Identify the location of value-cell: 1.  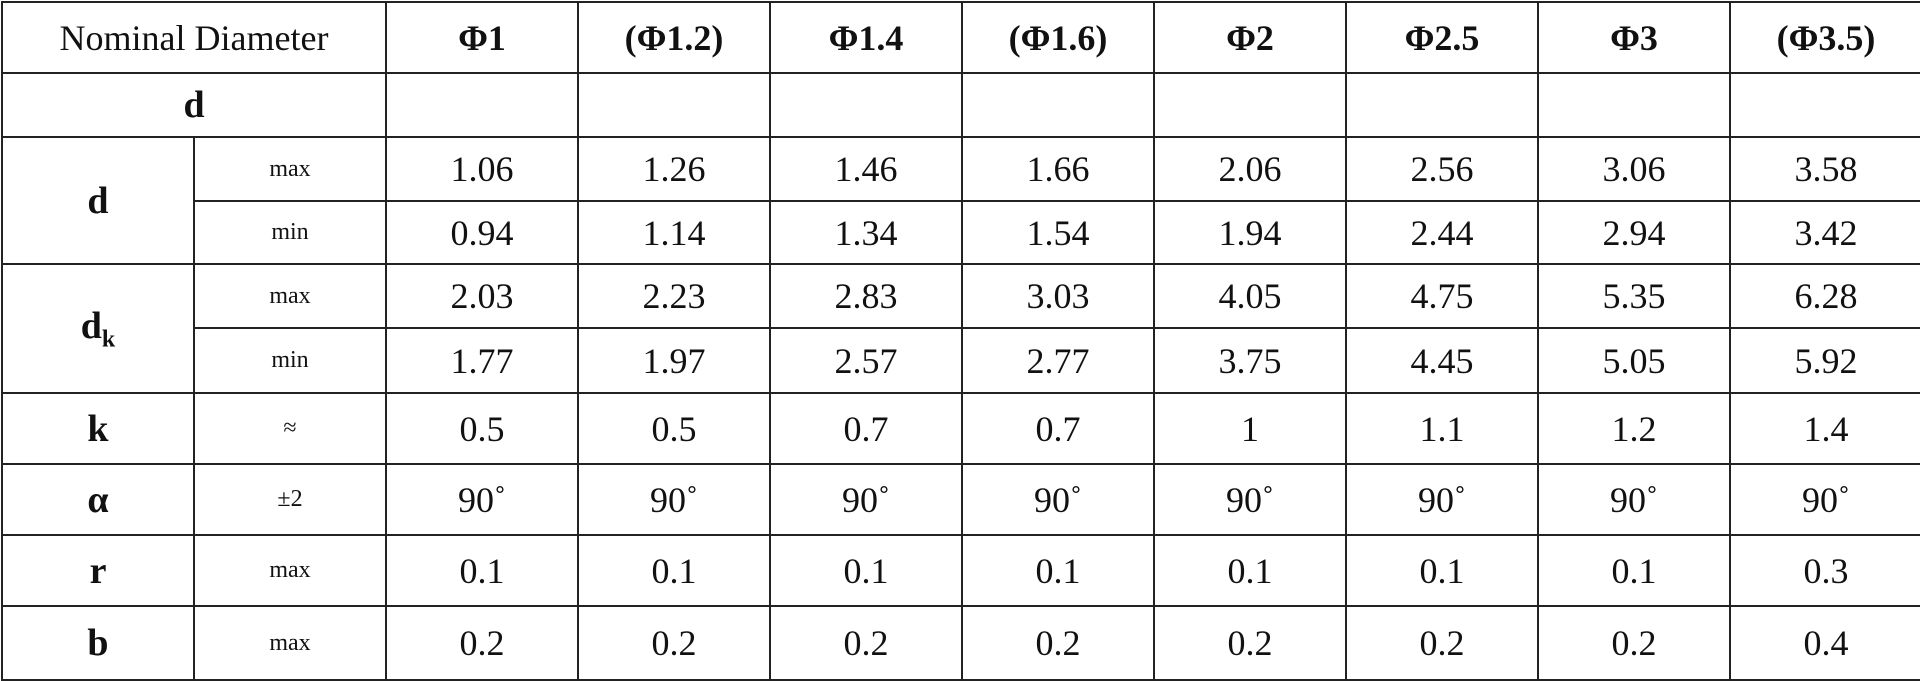
(1250, 428).